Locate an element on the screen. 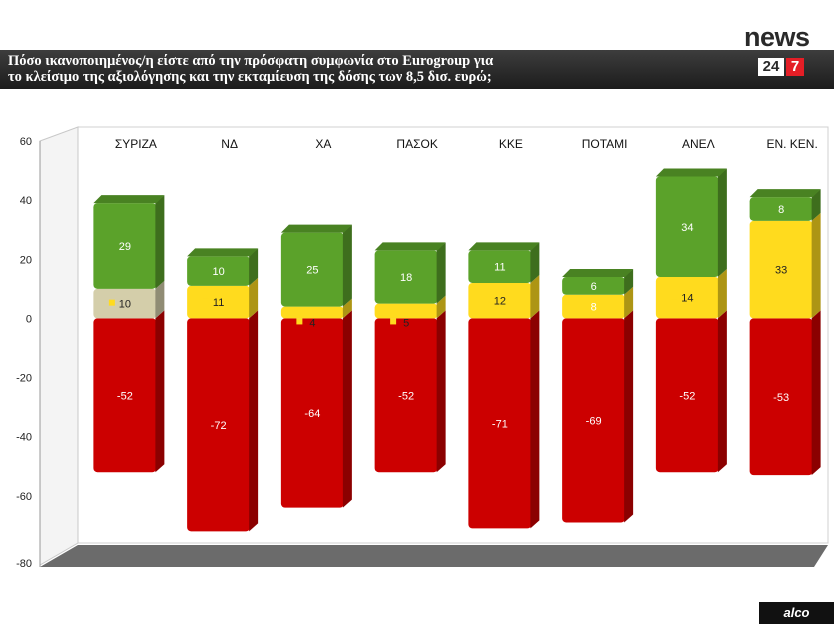 This screenshot has height=624, width=834. data-label-negative: -71 is located at coordinates (500, 424).